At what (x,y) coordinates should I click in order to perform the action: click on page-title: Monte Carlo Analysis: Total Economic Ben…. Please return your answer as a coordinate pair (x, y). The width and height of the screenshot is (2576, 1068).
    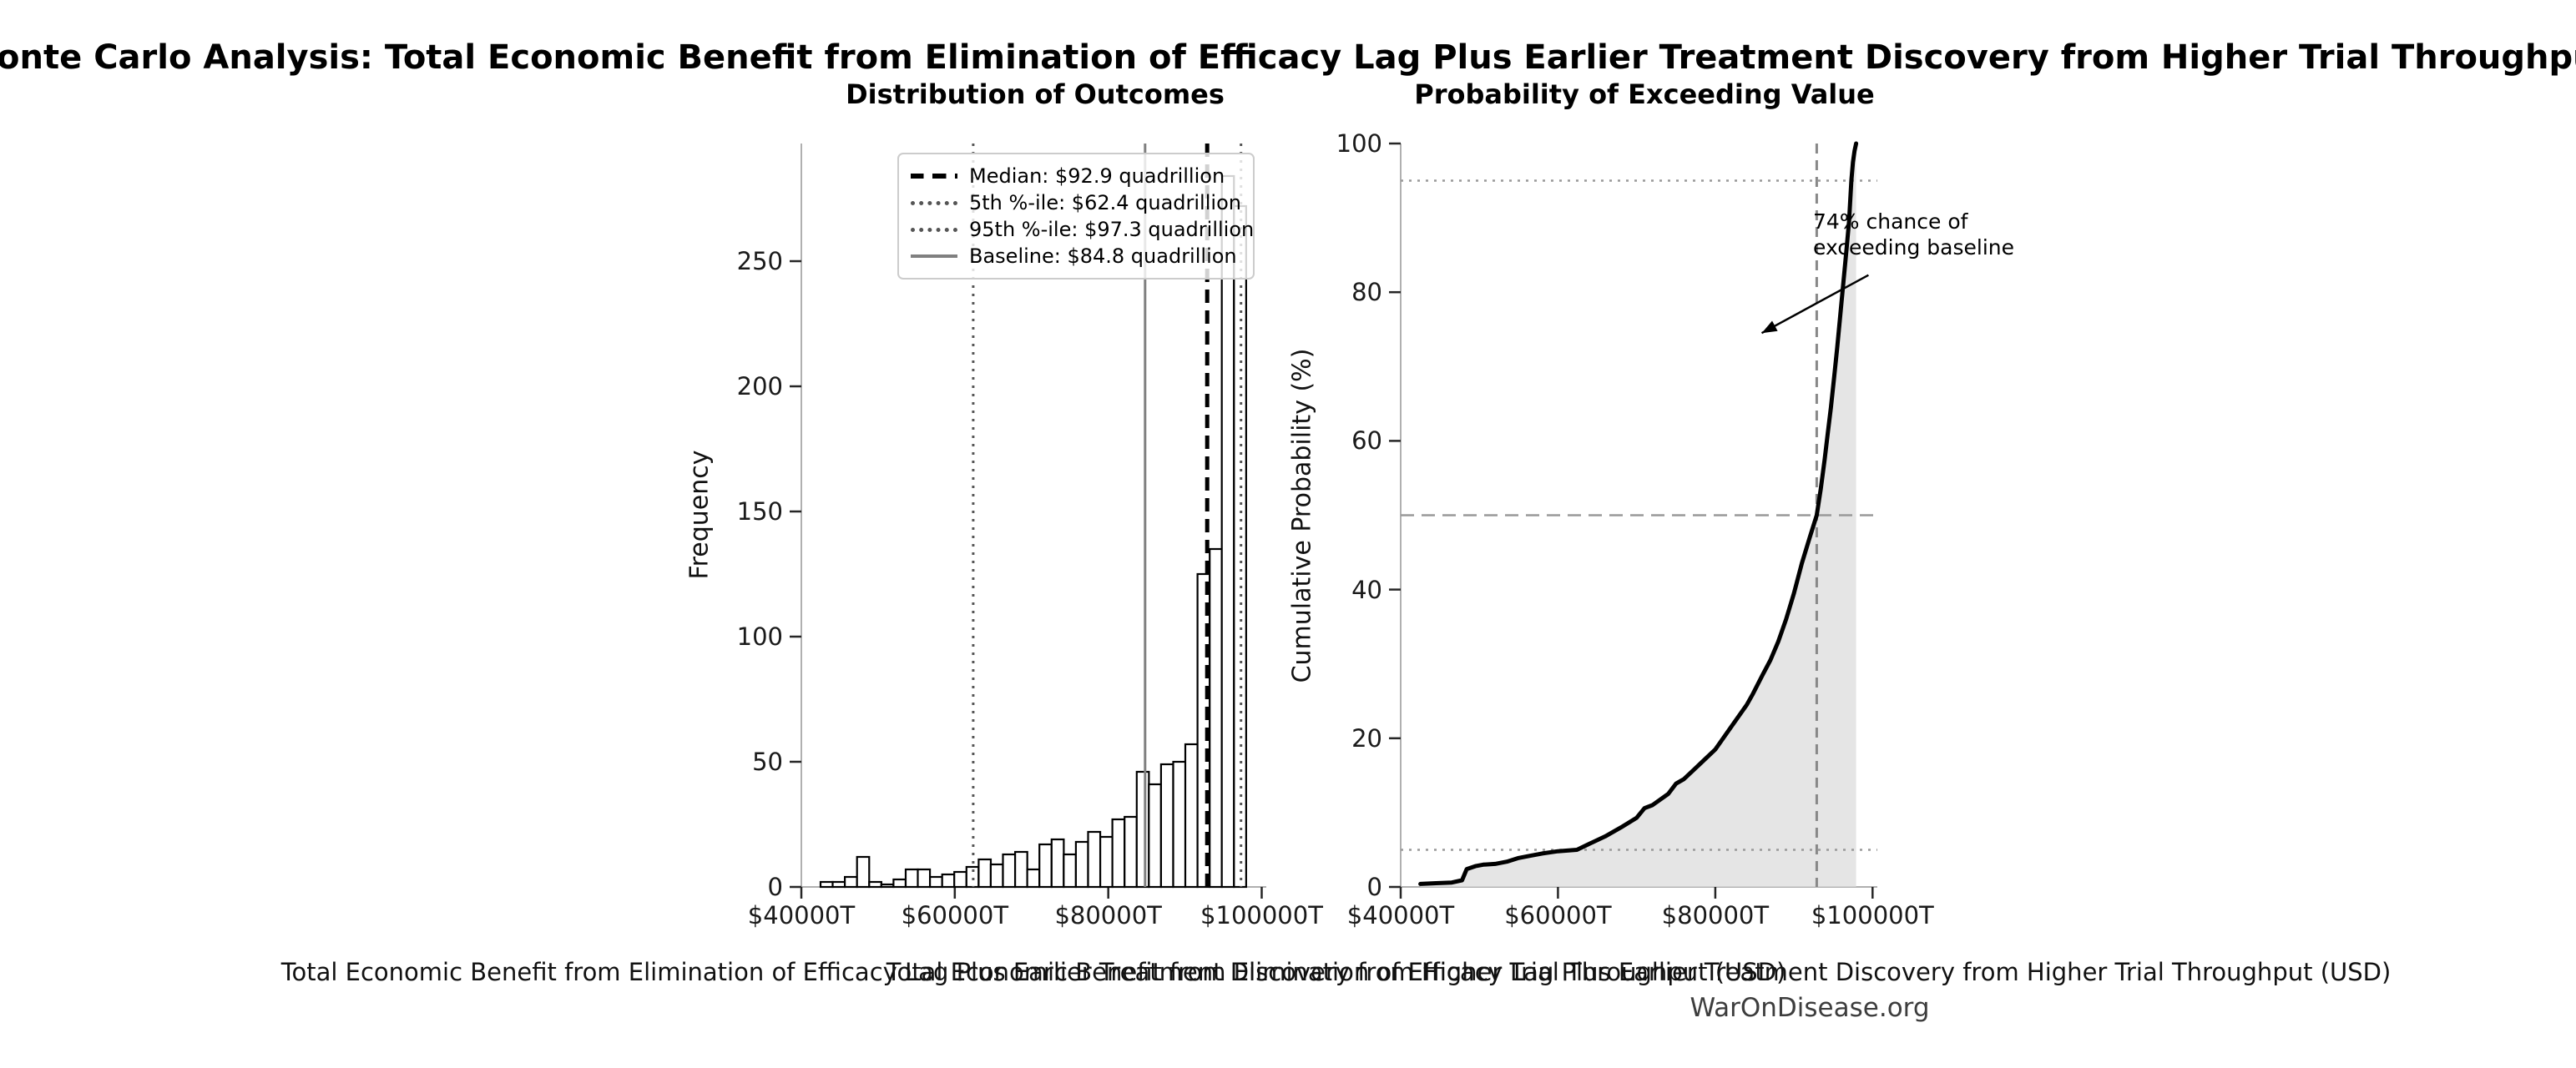
    Looking at the image, I should click on (1288, 57).